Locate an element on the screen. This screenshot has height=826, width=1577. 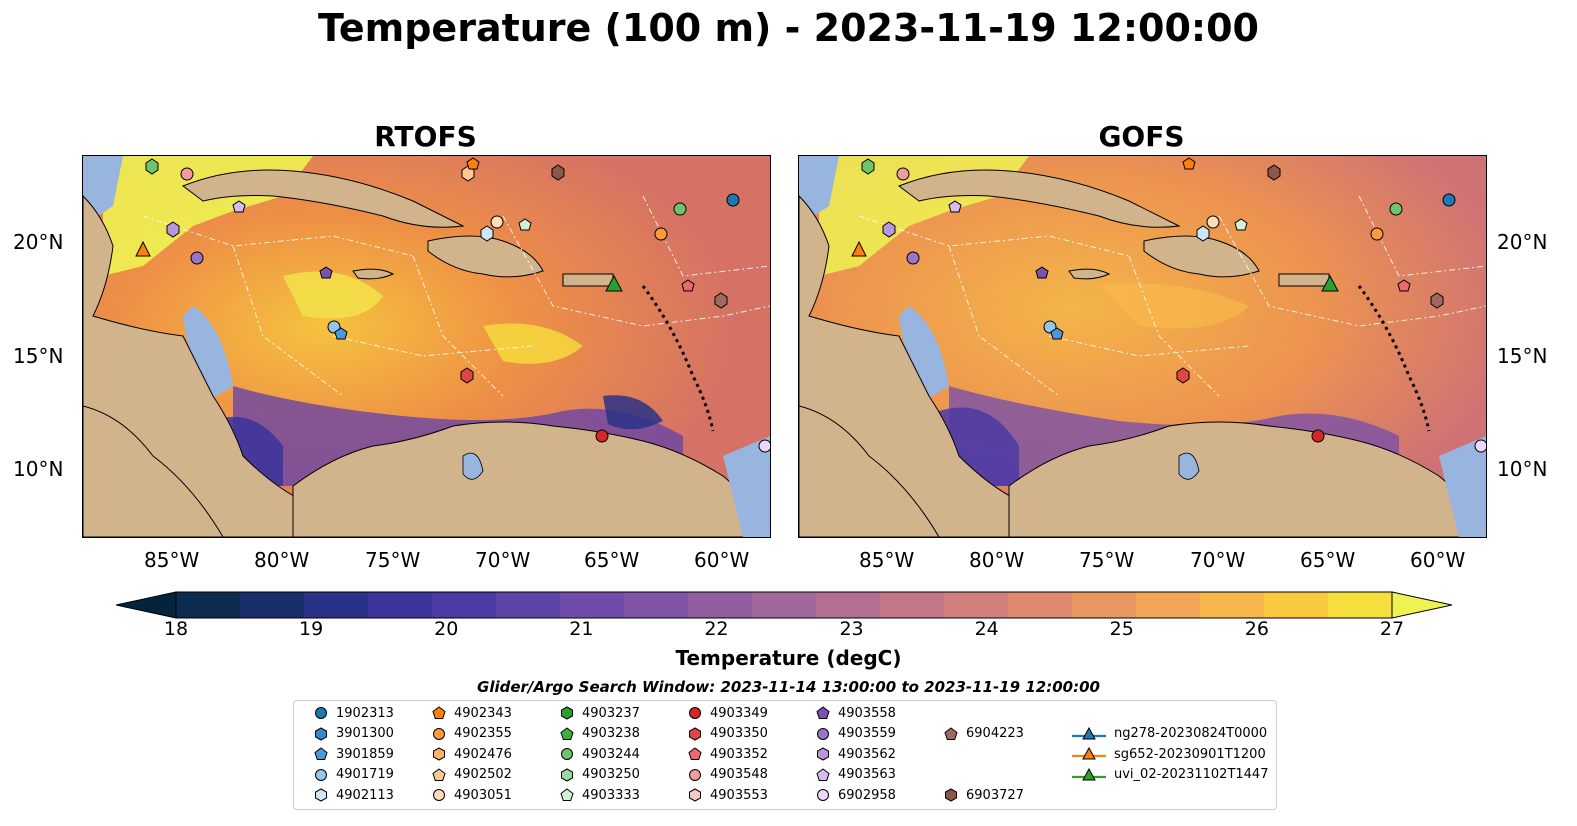
legend-entry: uvi_02-20231102T1447 is located at coordinates (1170, 775).